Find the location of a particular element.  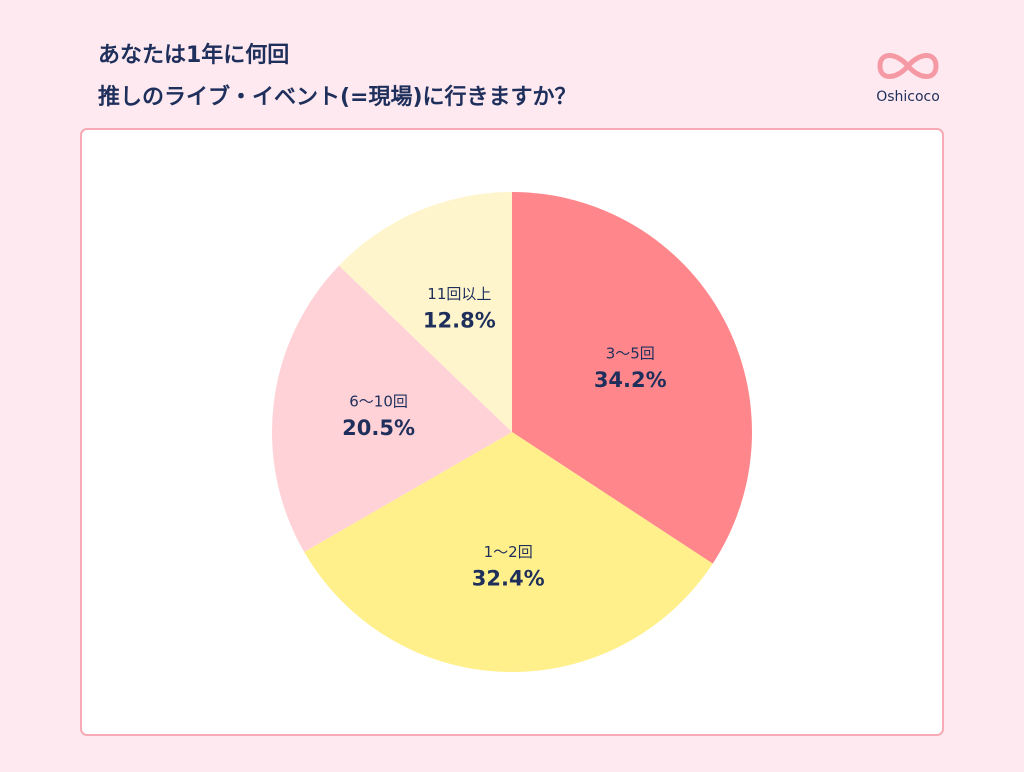

value-label: 20.5% is located at coordinates (378, 428).